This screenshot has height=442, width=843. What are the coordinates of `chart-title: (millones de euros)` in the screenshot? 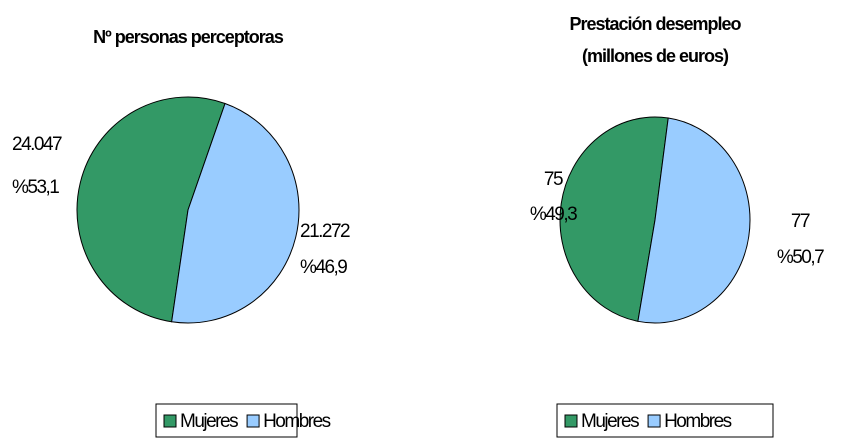 It's located at (655, 56).